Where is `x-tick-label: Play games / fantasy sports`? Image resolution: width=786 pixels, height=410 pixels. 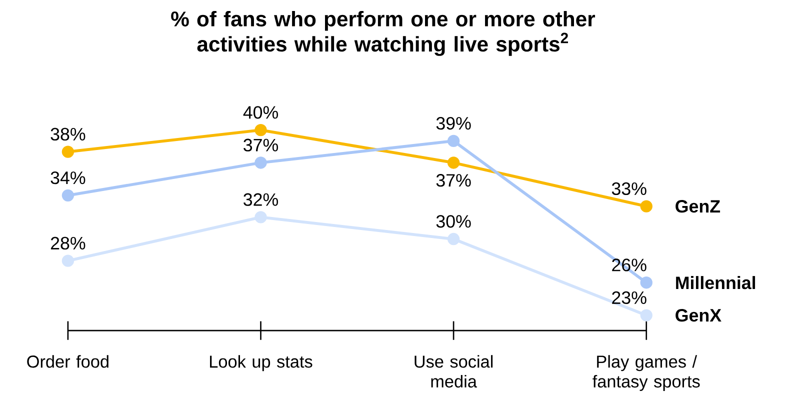
x-tick-label: Play games / fantasy sports is located at coordinates (646, 373).